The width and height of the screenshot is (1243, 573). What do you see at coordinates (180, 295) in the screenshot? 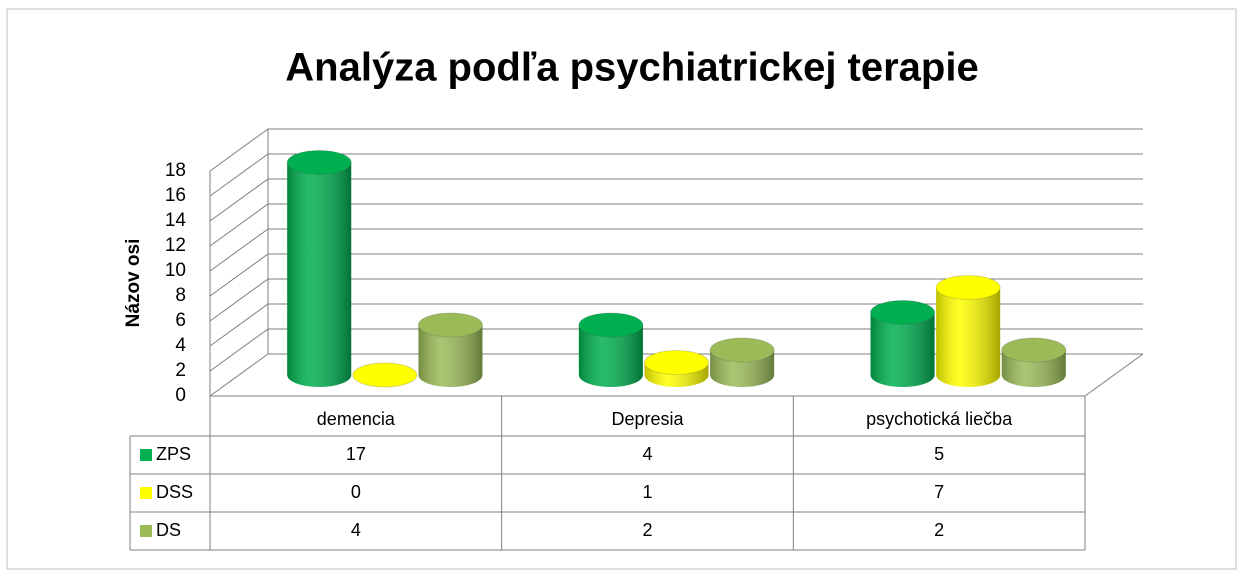
I see `y-tick-label: 8` at bounding box center [180, 295].